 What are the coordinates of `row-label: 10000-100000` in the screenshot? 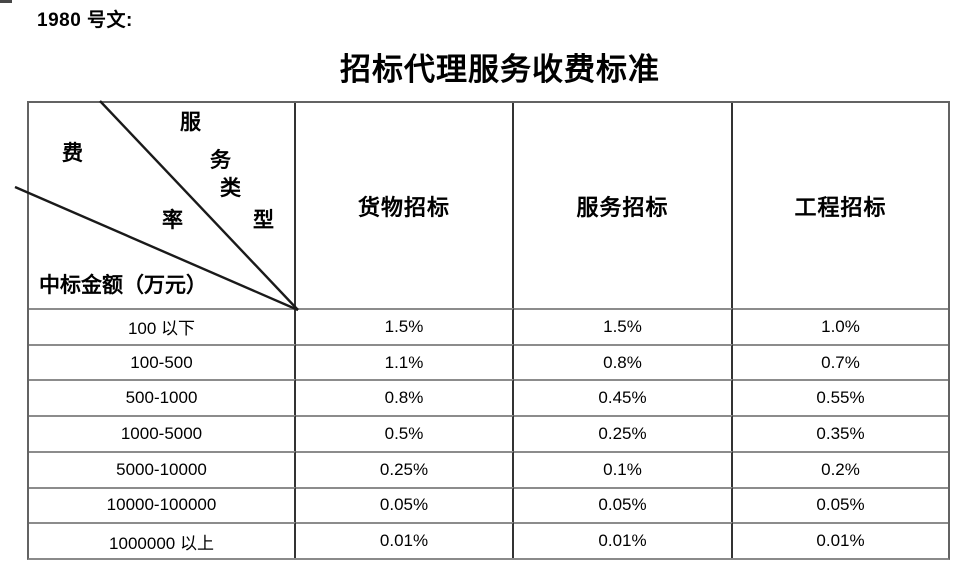 It's located at (162, 504).